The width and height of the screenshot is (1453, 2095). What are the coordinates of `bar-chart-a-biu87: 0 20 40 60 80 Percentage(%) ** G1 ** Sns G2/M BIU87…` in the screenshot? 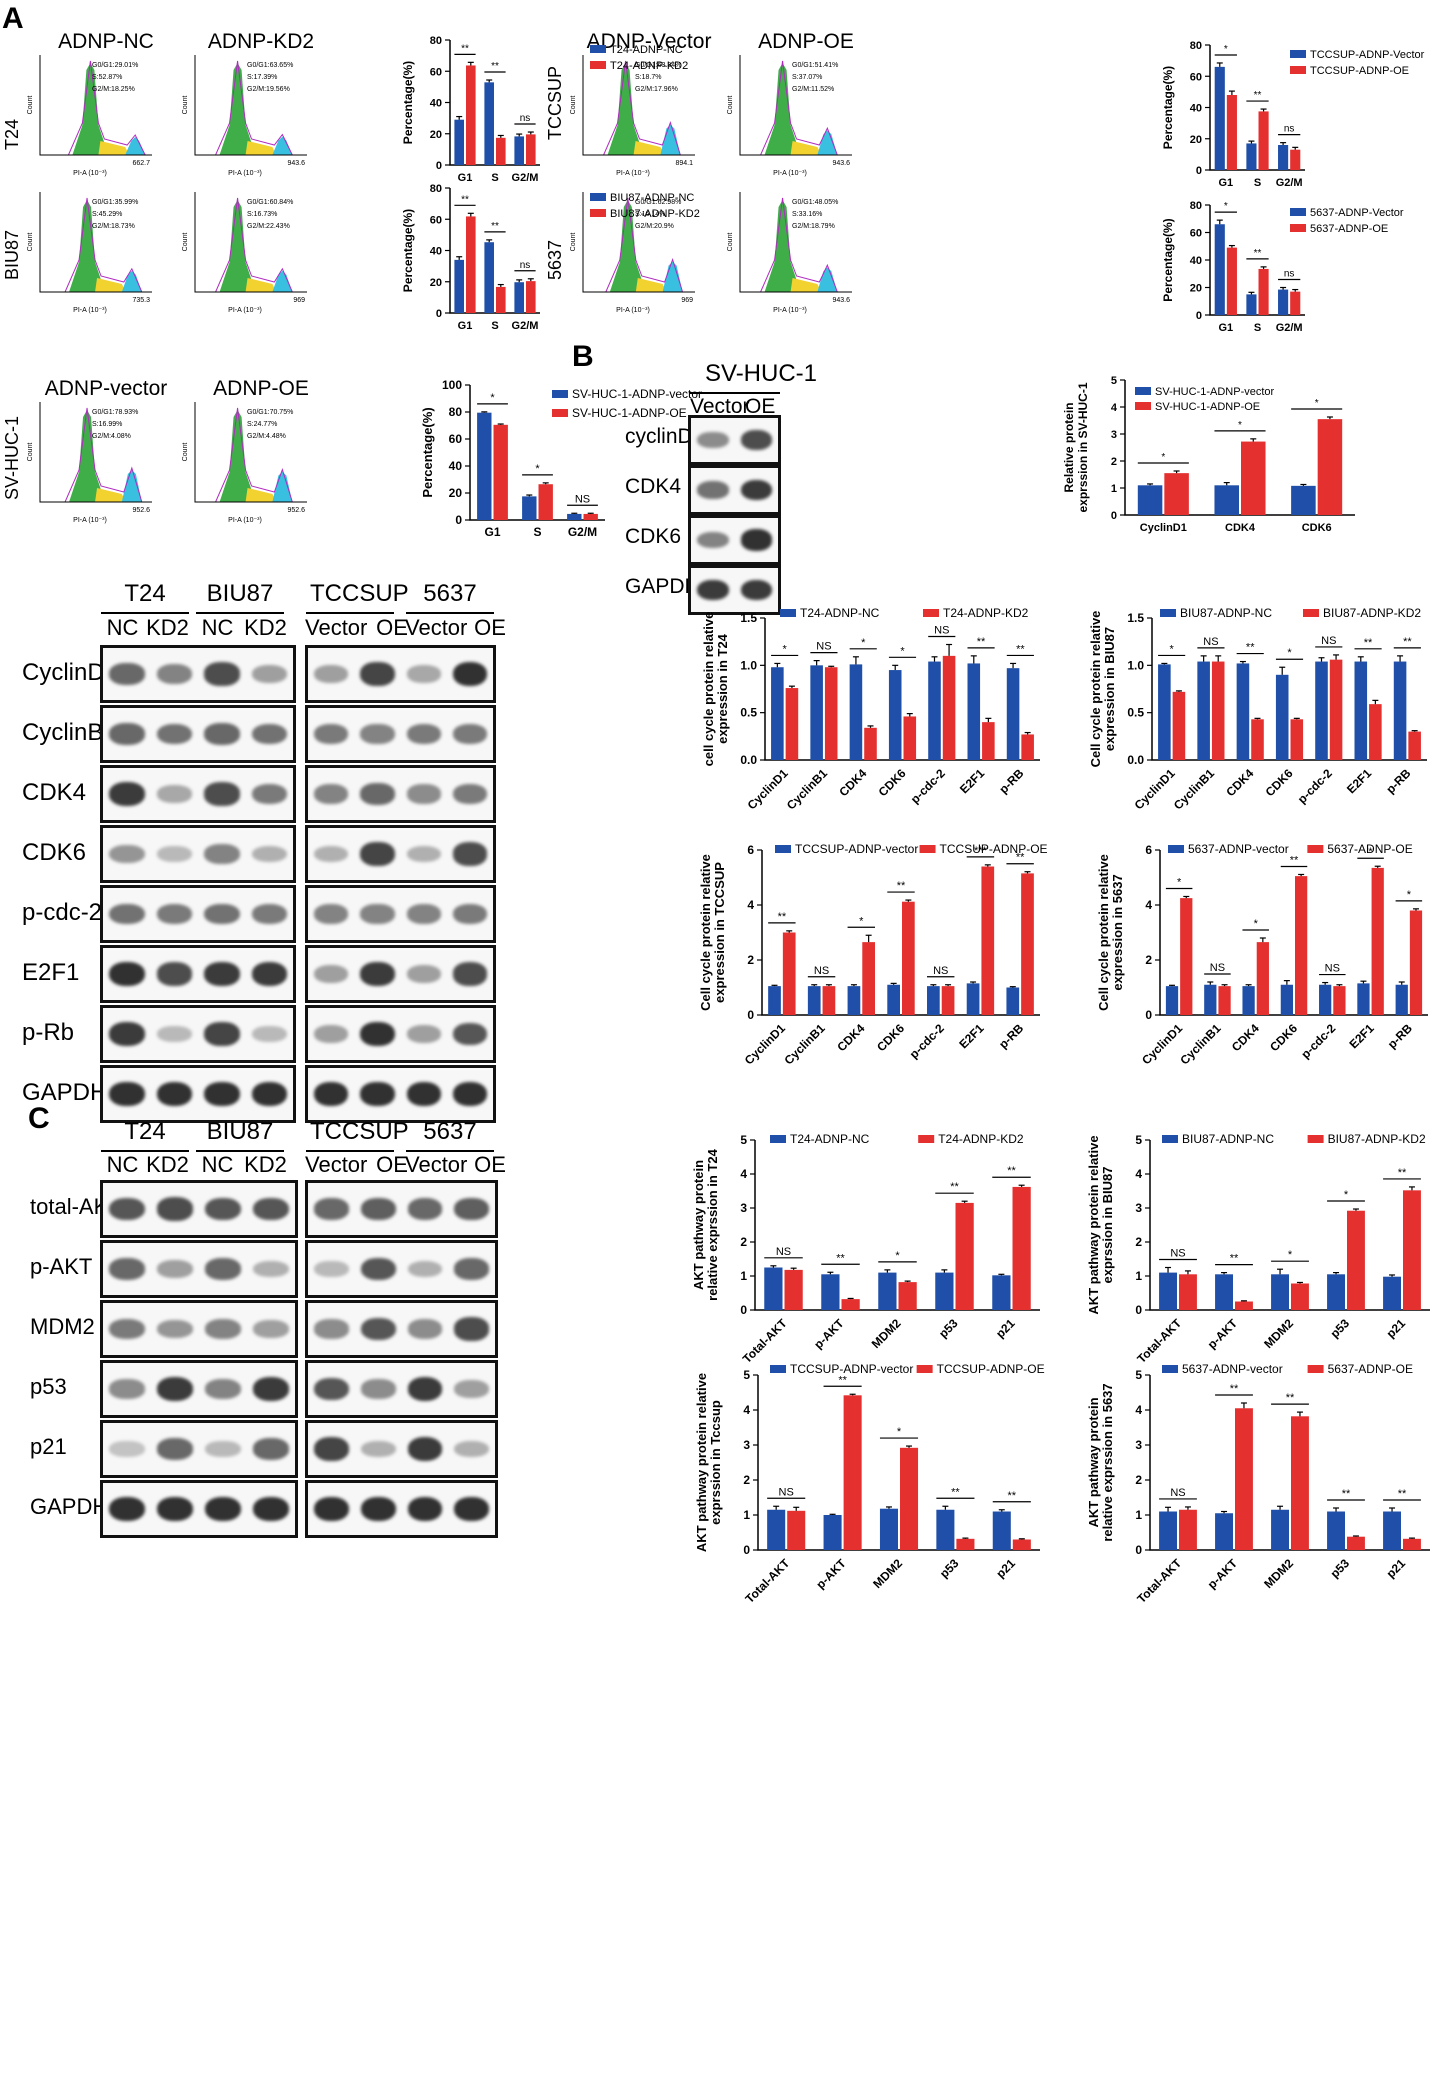 It's located at (550, 257).